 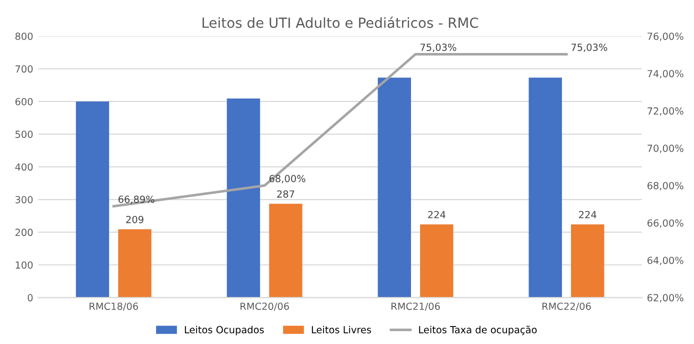 I want to click on data-label: 68,00%, so click(x=287, y=179).